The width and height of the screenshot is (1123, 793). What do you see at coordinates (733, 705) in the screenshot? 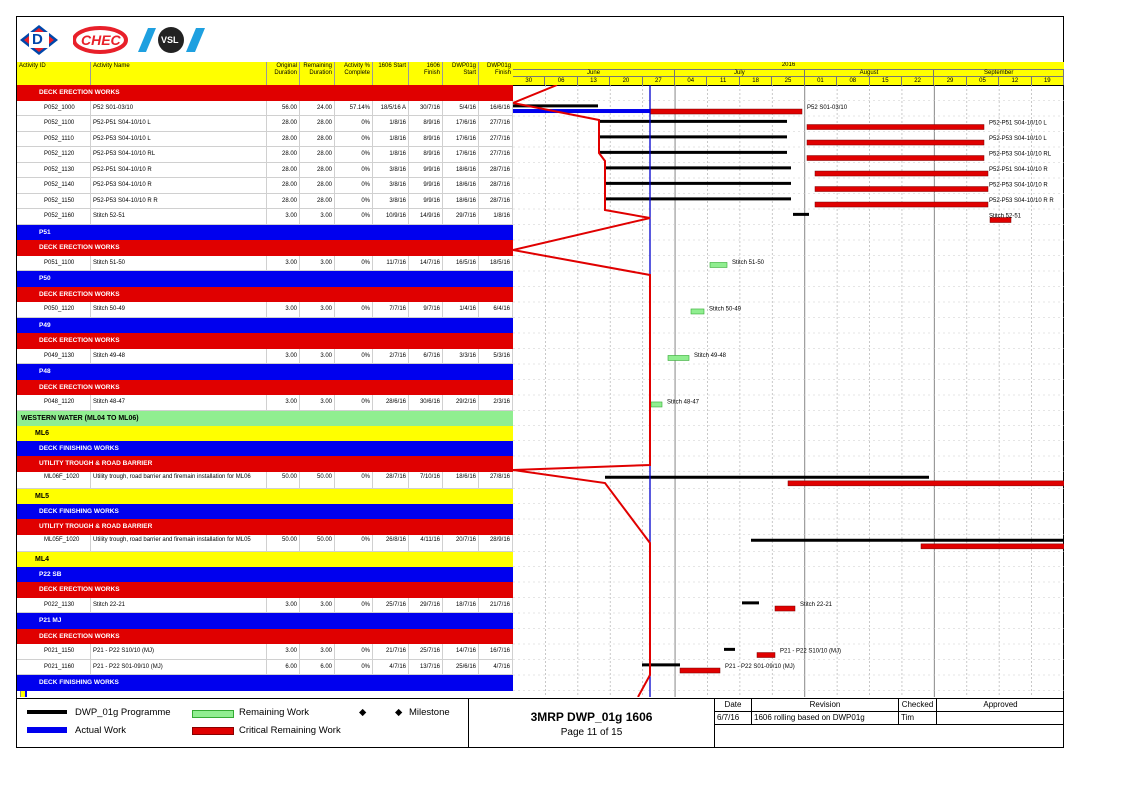
I see `rev-header-date: Date` at bounding box center [733, 705].